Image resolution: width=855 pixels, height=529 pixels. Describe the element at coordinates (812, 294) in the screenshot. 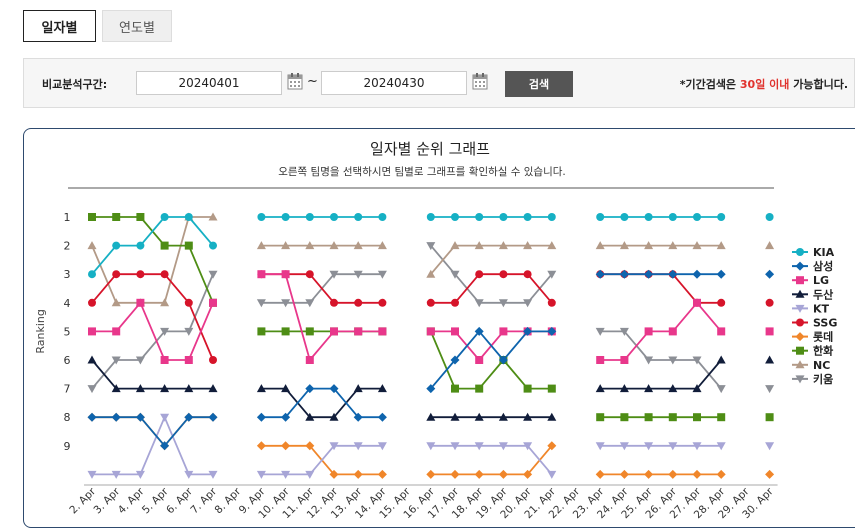

I see `legend-item: 두산` at that location.